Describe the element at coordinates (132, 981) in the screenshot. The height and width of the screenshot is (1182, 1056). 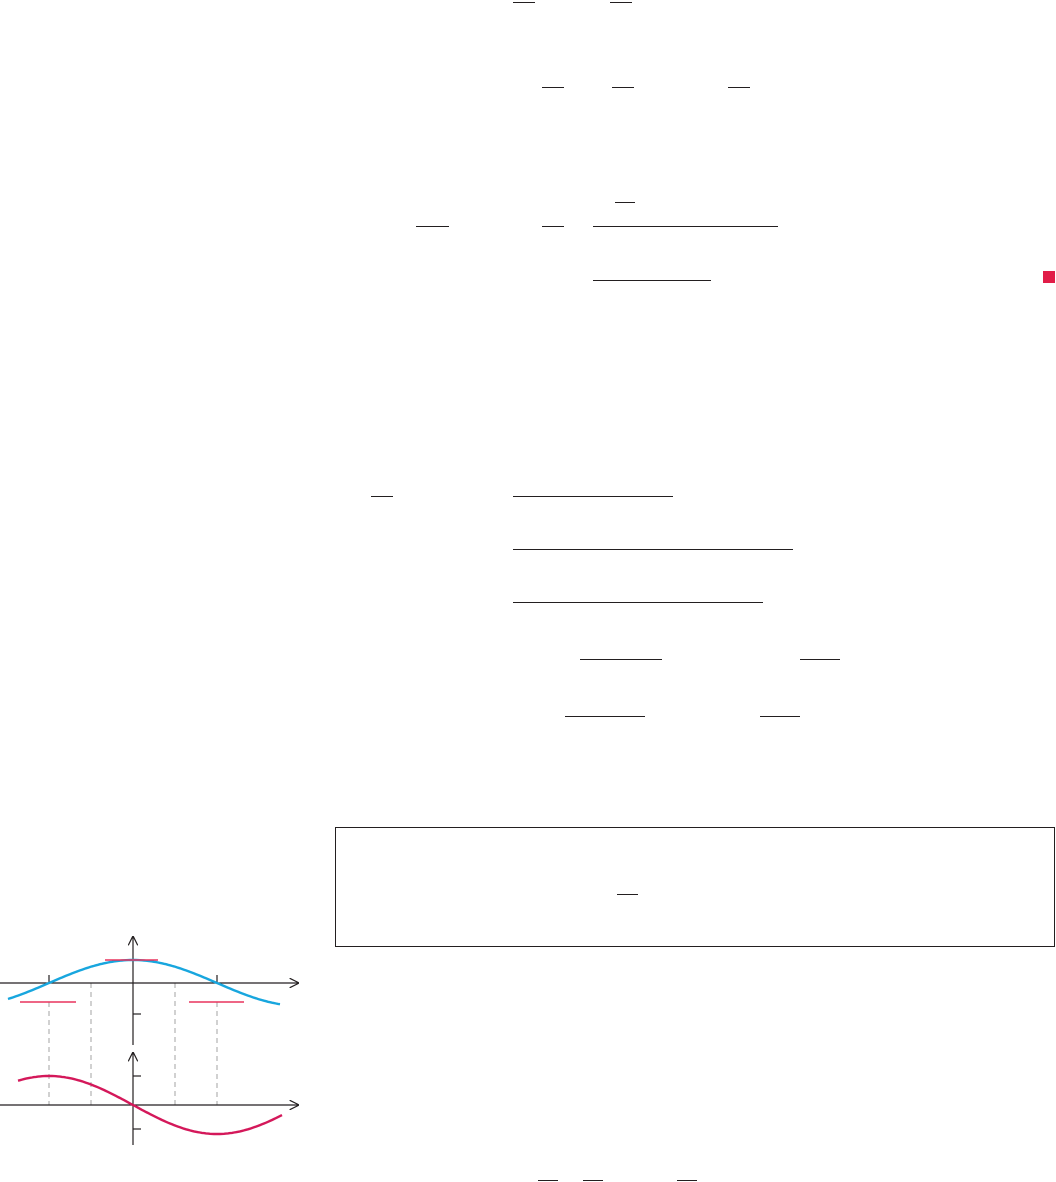
I see `horizontal-tangents` at that location.